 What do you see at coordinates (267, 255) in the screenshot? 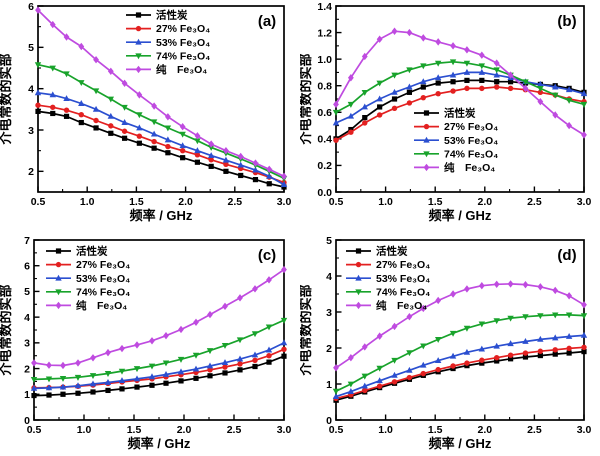
I see `panel-letter: (c)` at bounding box center [267, 255].